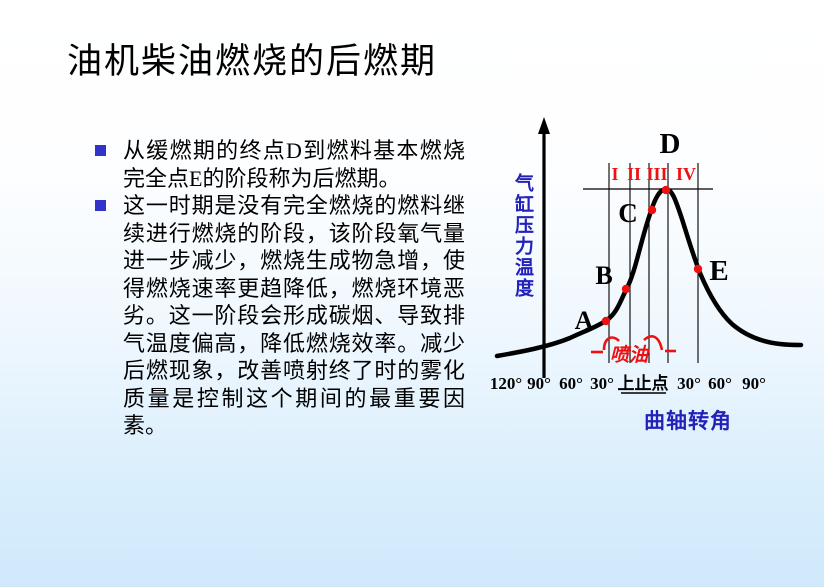 The width and height of the screenshot is (824, 587). What do you see at coordinates (718, 271) in the screenshot?
I see `point-label-E: E` at bounding box center [718, 271].